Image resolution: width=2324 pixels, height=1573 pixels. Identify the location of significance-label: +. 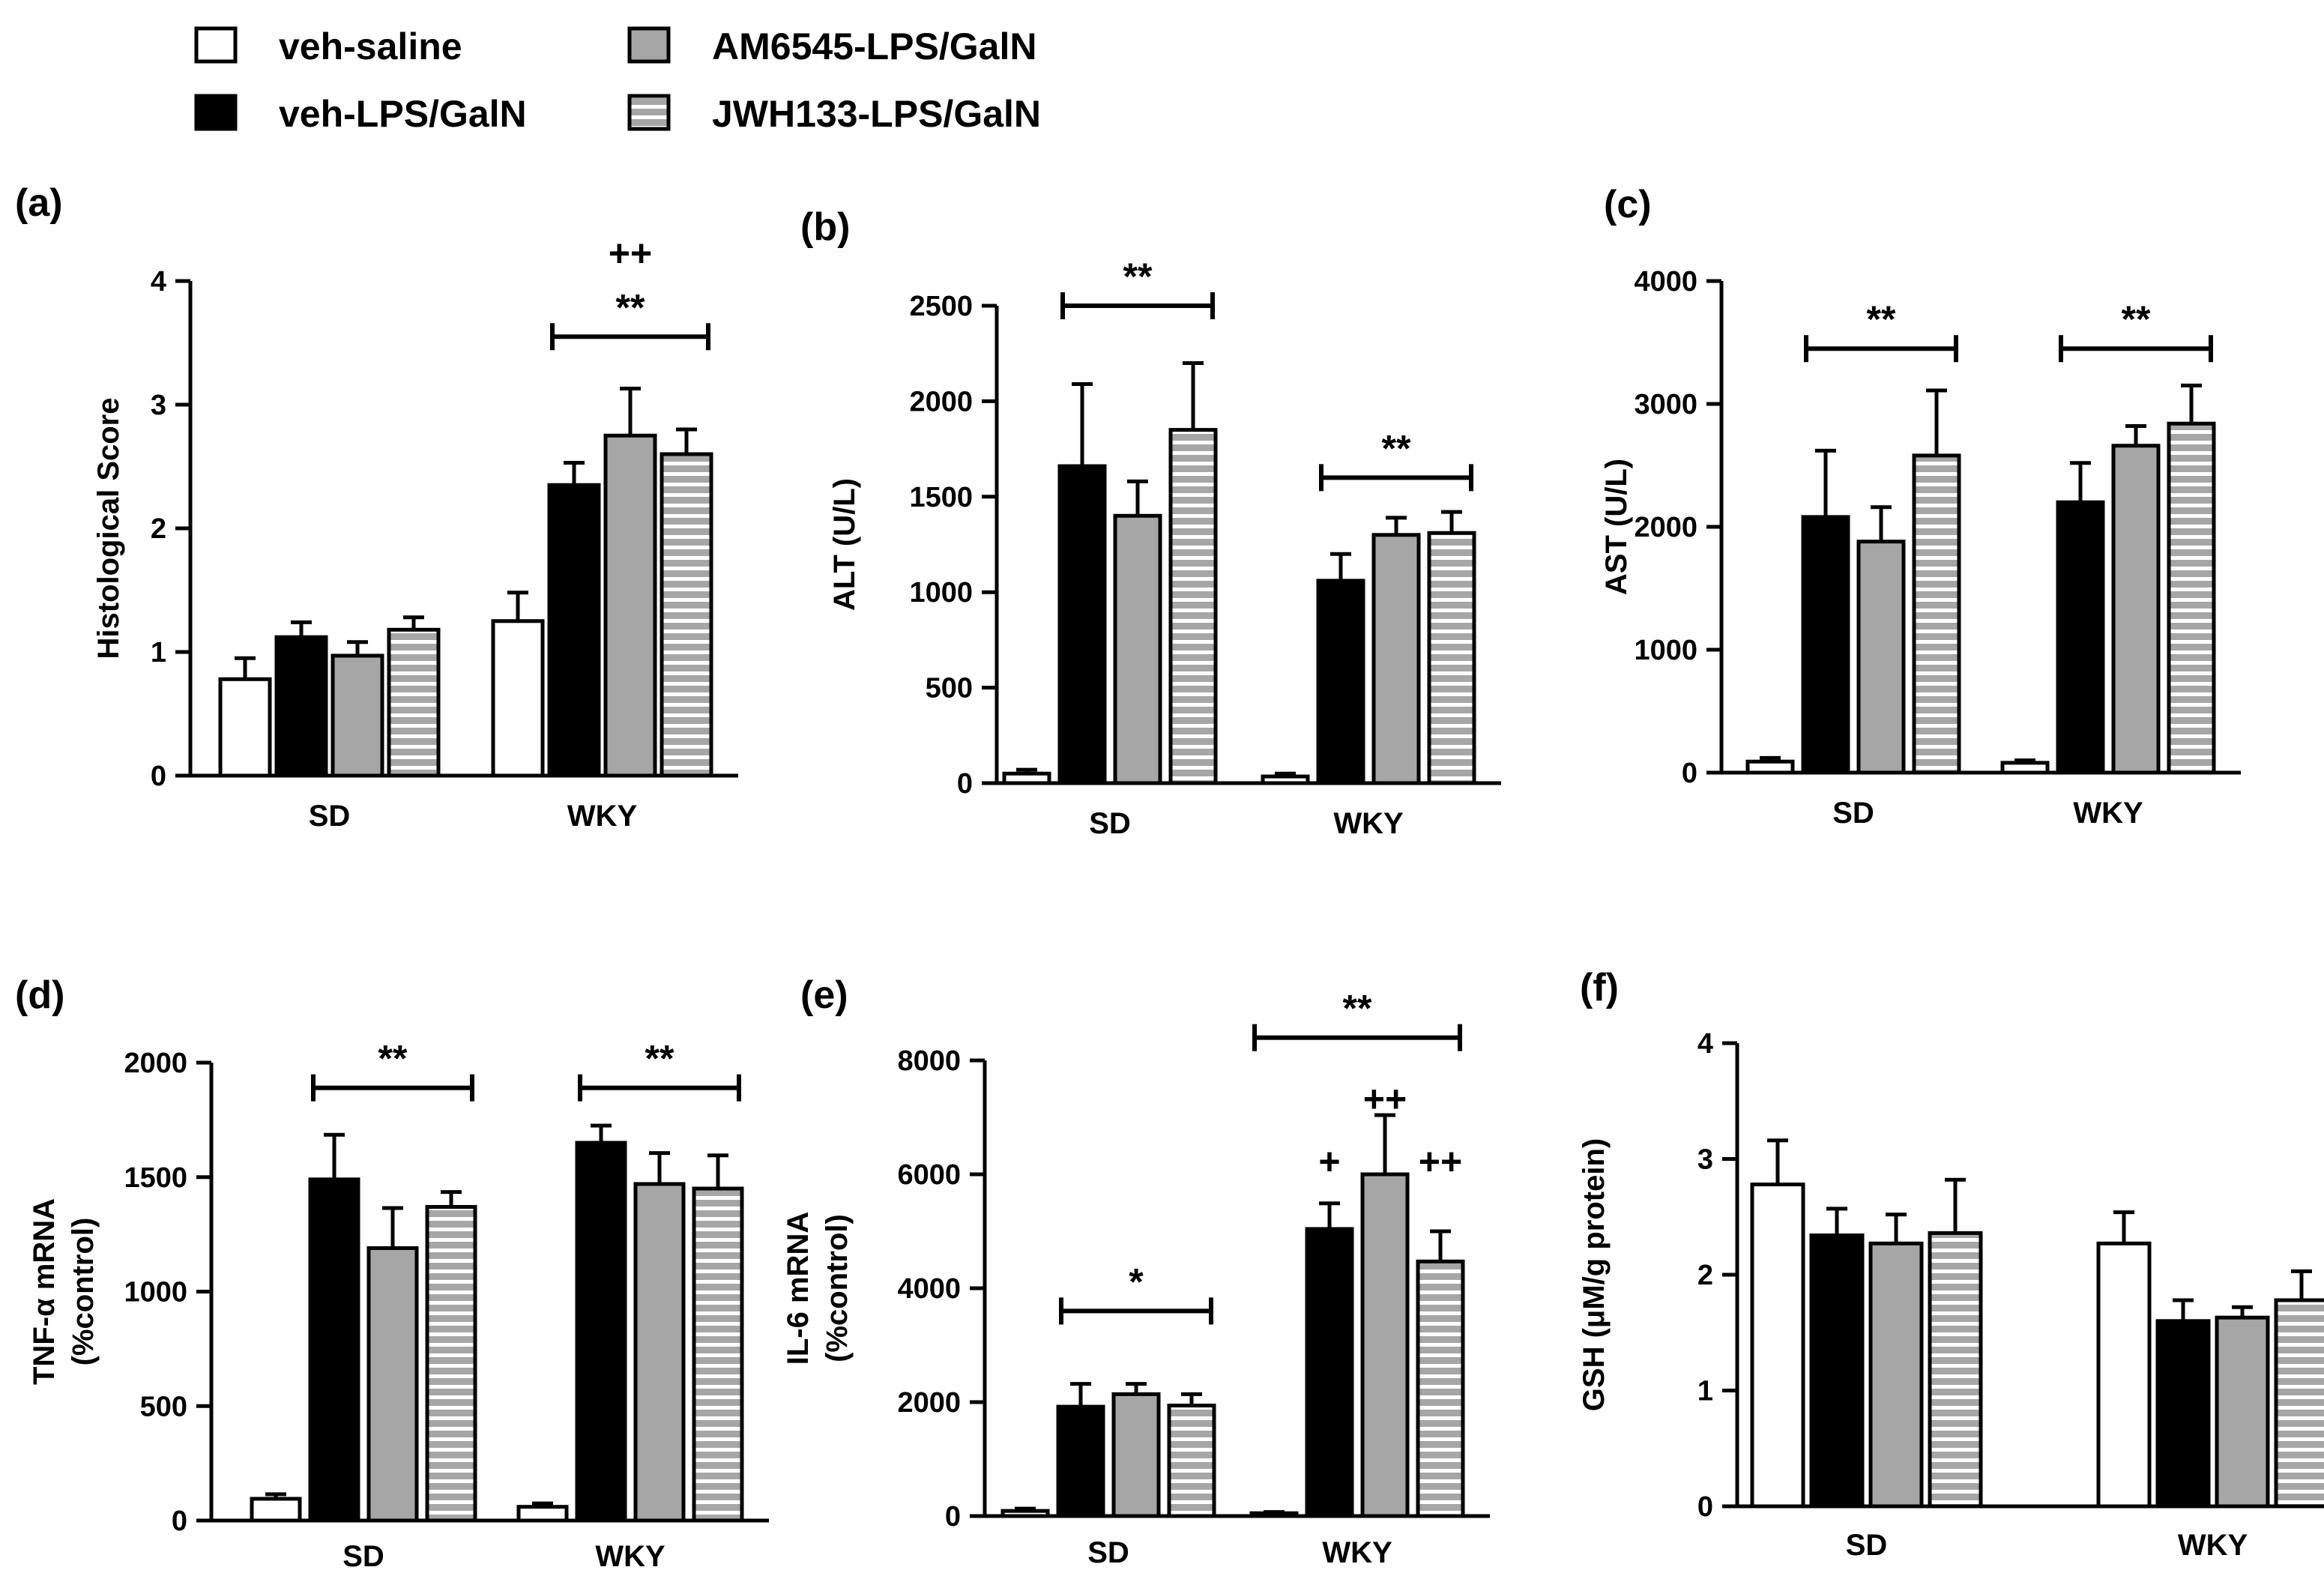
(1329, 1162).